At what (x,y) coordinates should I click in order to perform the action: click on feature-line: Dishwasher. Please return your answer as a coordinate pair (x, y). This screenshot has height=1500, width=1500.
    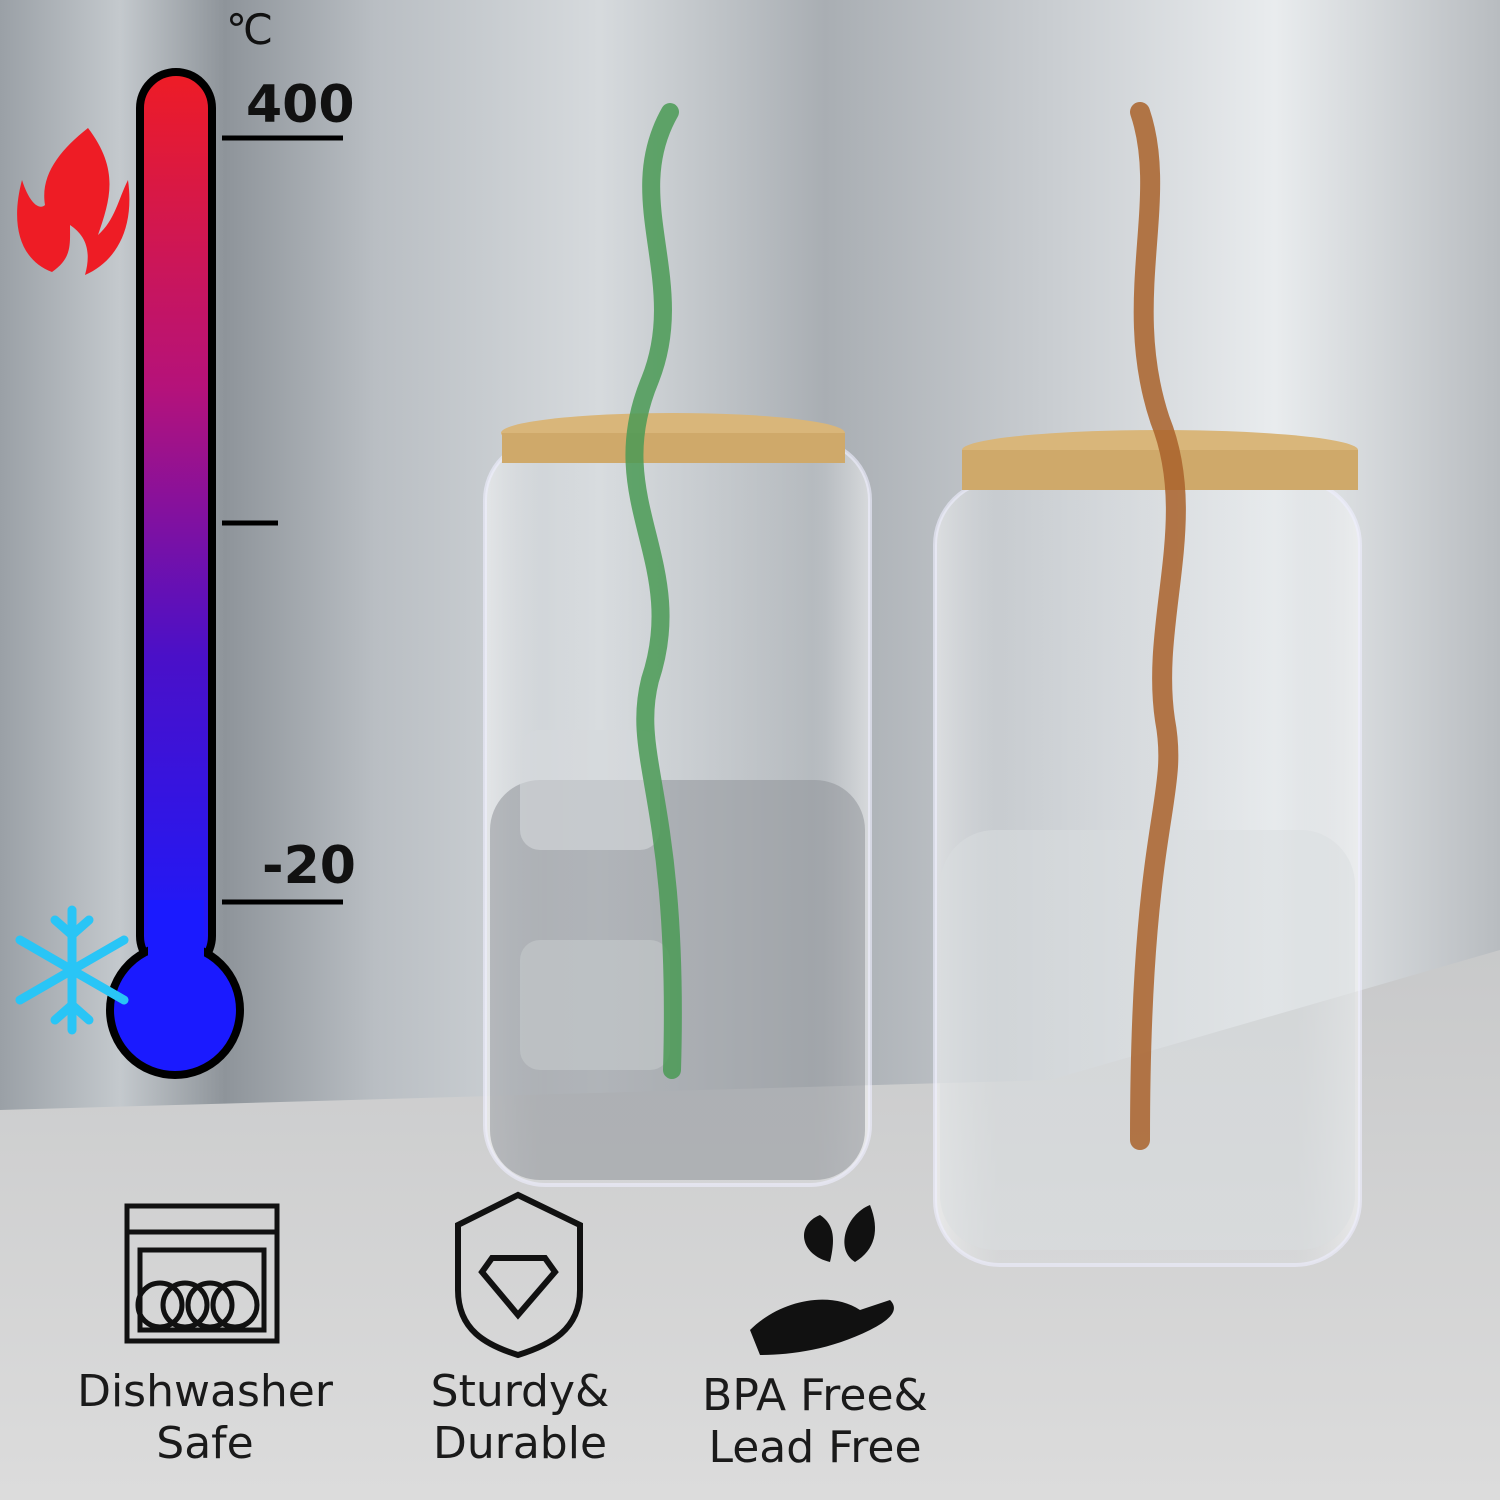
    Looking at the image, I should click on (205, 1391).